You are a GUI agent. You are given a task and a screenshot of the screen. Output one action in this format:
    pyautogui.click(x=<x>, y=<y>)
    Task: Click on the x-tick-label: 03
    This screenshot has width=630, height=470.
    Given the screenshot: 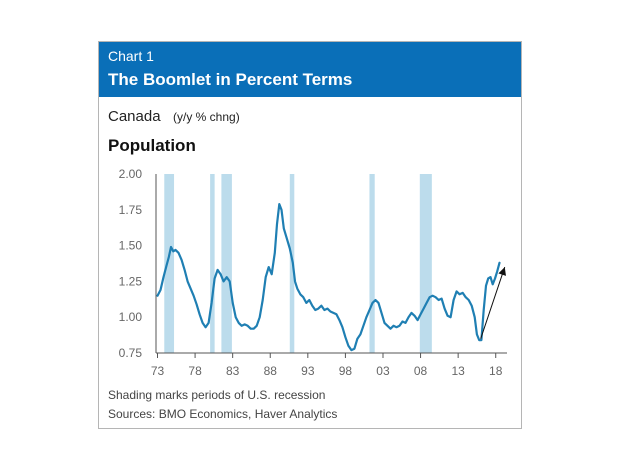 What is the action you would take?
    pyautogui.click(x=383, y=371)
    